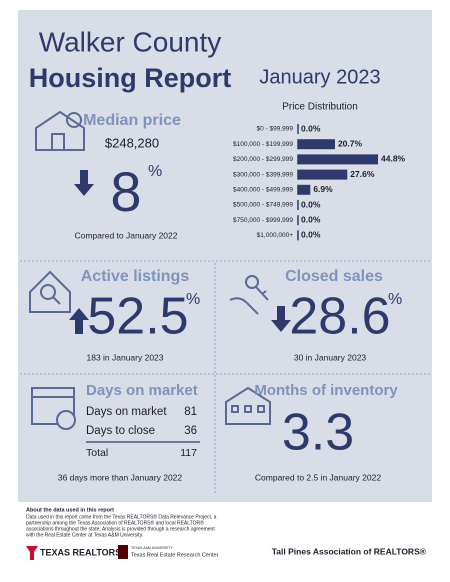 The image size is (450, 582). I want to click on dist-label: $750,000 - $999,999, so click(263, 220).